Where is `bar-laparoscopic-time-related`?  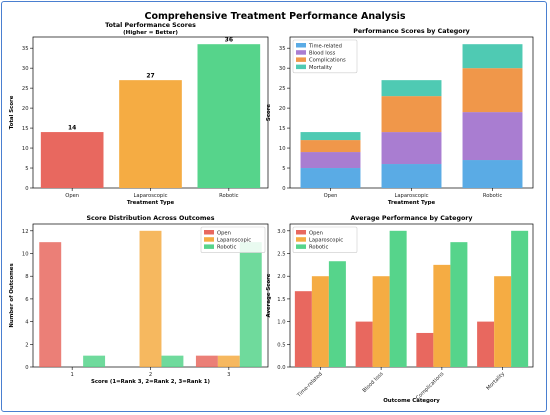
bar-laparoscopic-time-related is located at coordinates (411, 176).